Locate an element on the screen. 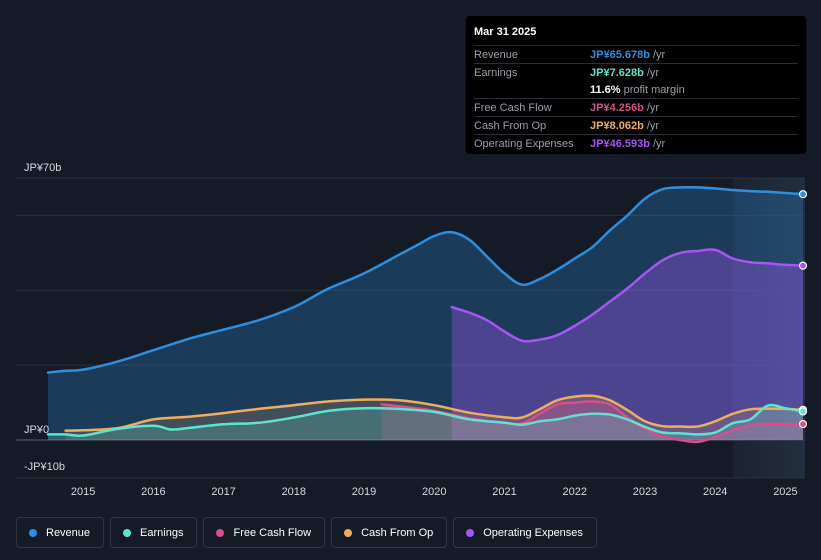  area-earnings is located at coordinates (425, 422).